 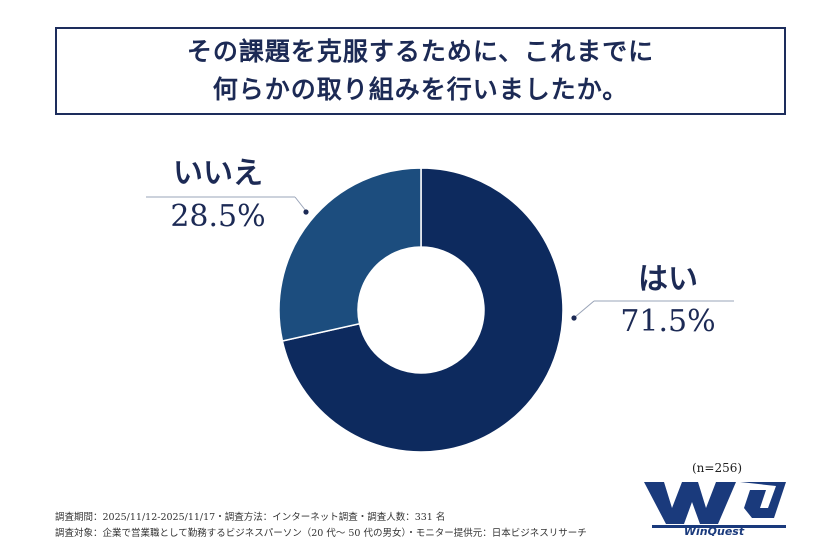 What do you see at coordinates (350, 254) in the screenshot?
I see `slice-no` at bounding box center [350, 254].